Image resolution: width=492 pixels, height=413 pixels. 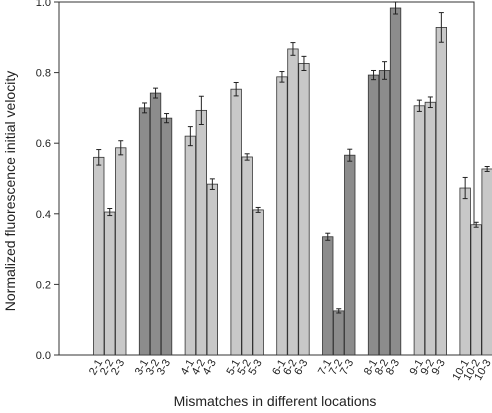 I want to click on x-tick-label-4-3: 4-3, so click(x=210, y=368).